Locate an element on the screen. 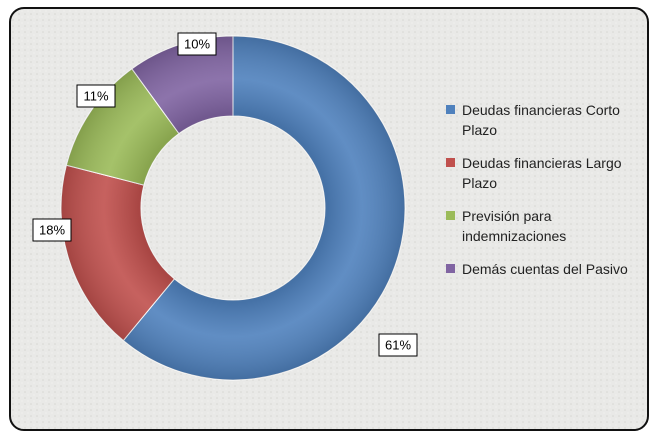 This screenshot has height=437, width=658. legend-label: Demás cuentas del Pasivo is located at coordinates (545, 269).